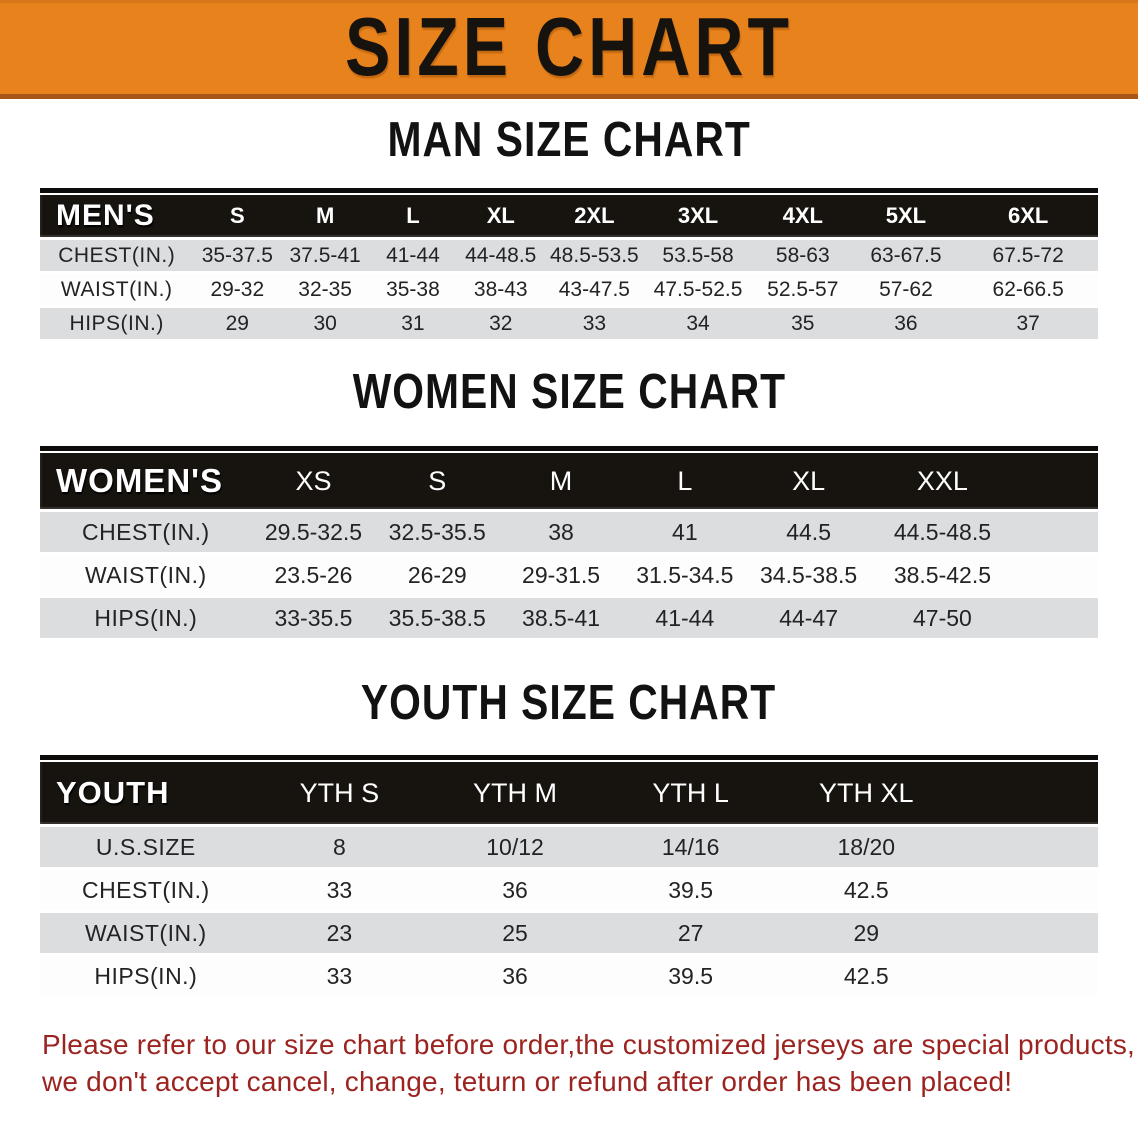 Image resolution: width=1138 pixels, height=1132 pixels. Describe the element at coordinates (325, 255) in the screenshot. I see `value-cell: 37.5-41` at that location.